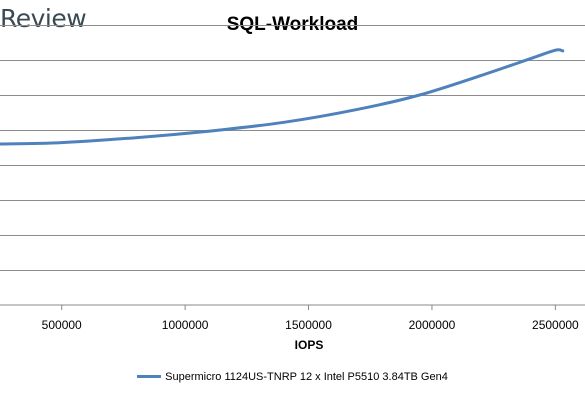  I want to click on x-tick-label-1000000: 1000000, so click(185, 325).